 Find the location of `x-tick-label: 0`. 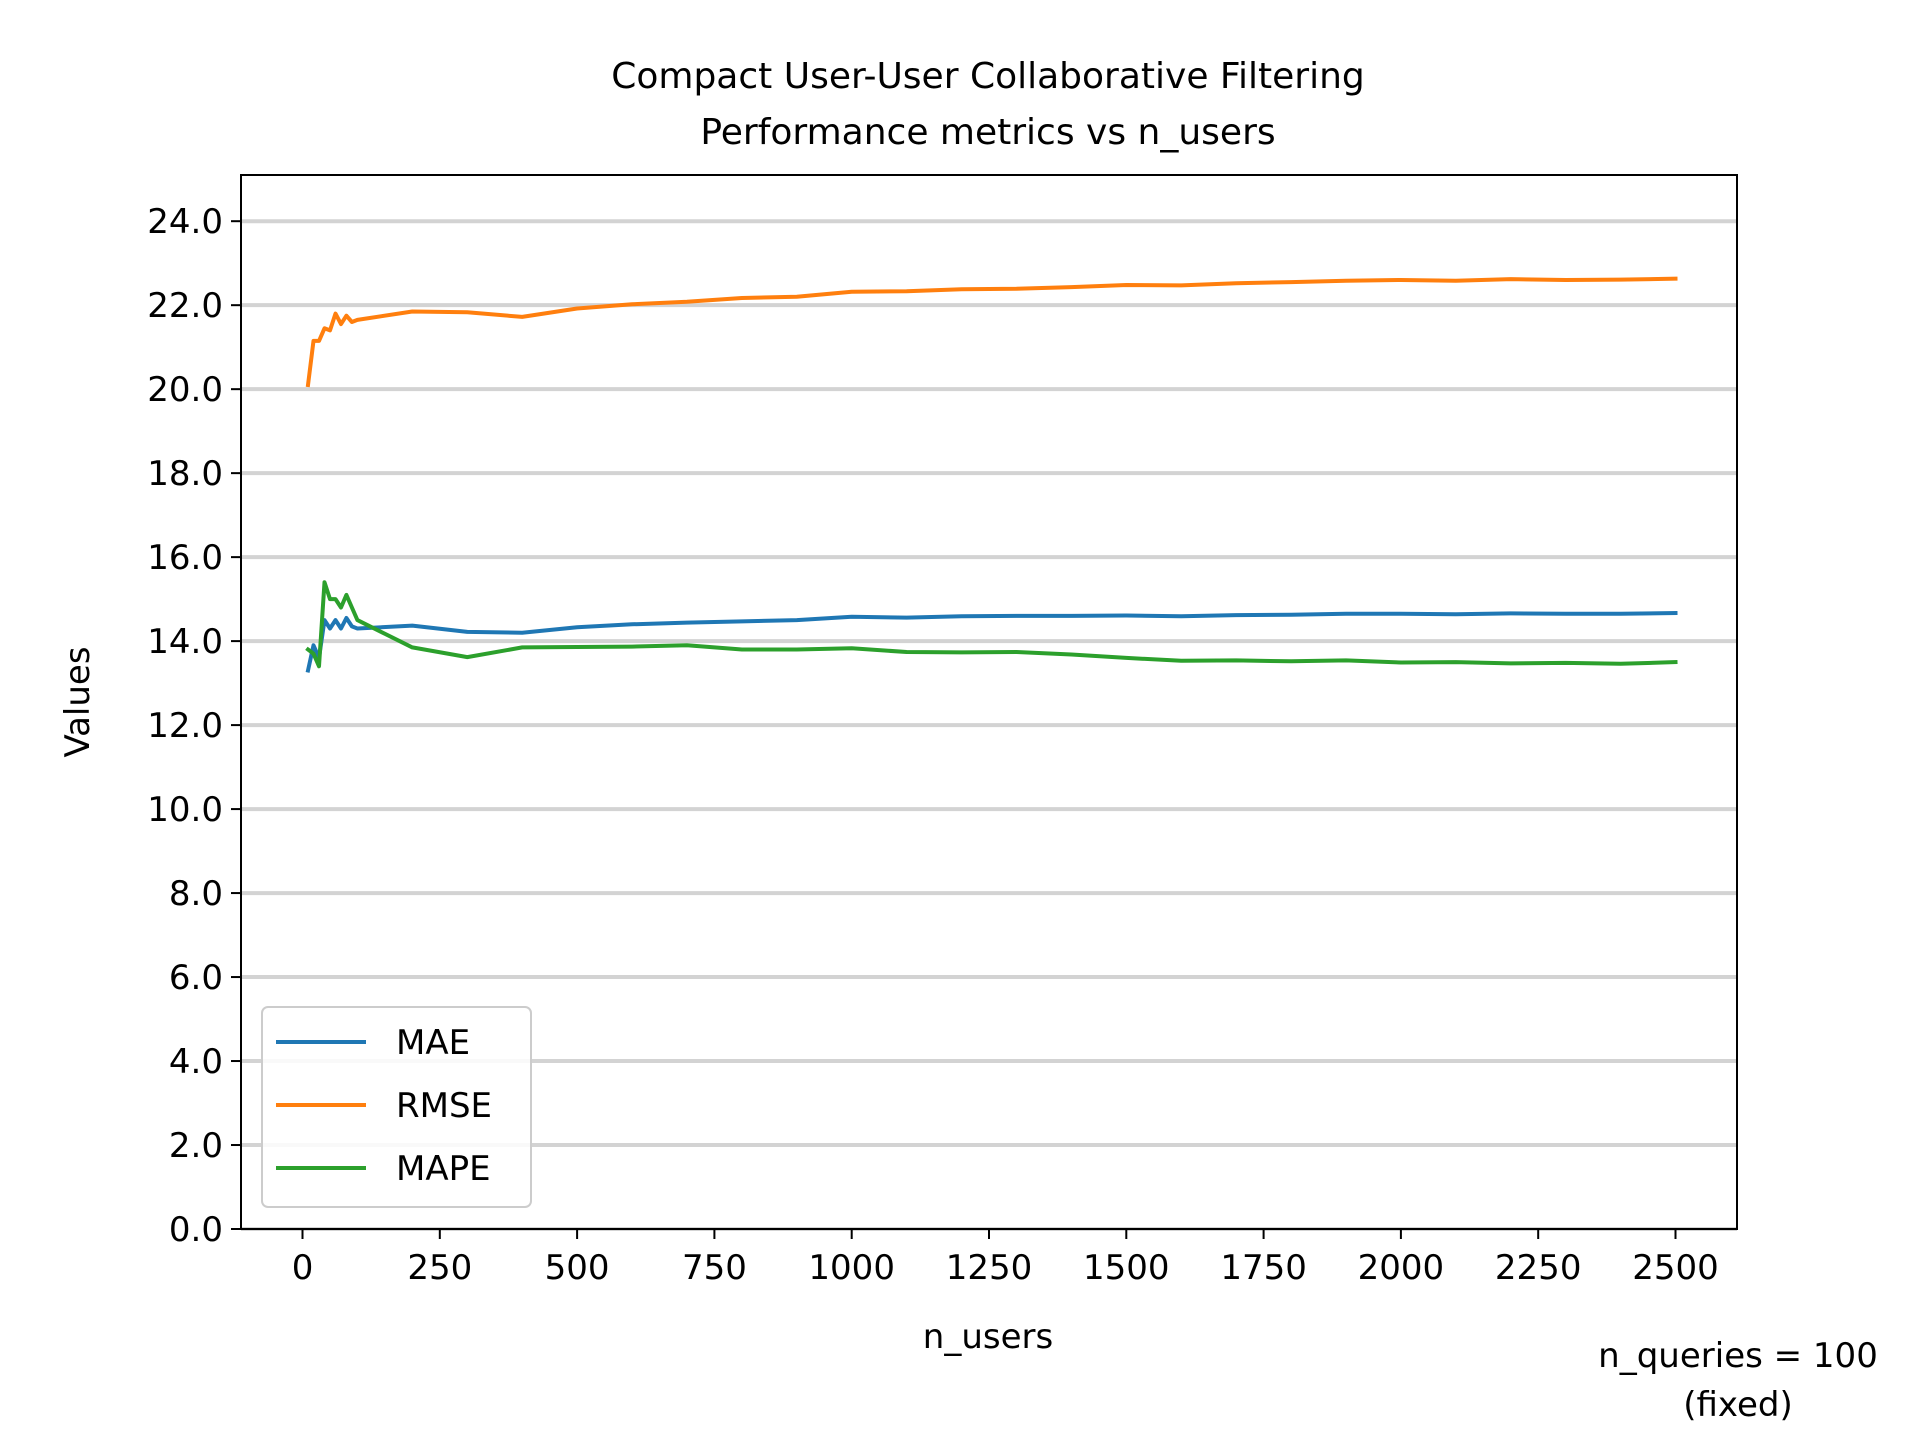

x-tick-label: 0 is located at coordinates (303, 1268).